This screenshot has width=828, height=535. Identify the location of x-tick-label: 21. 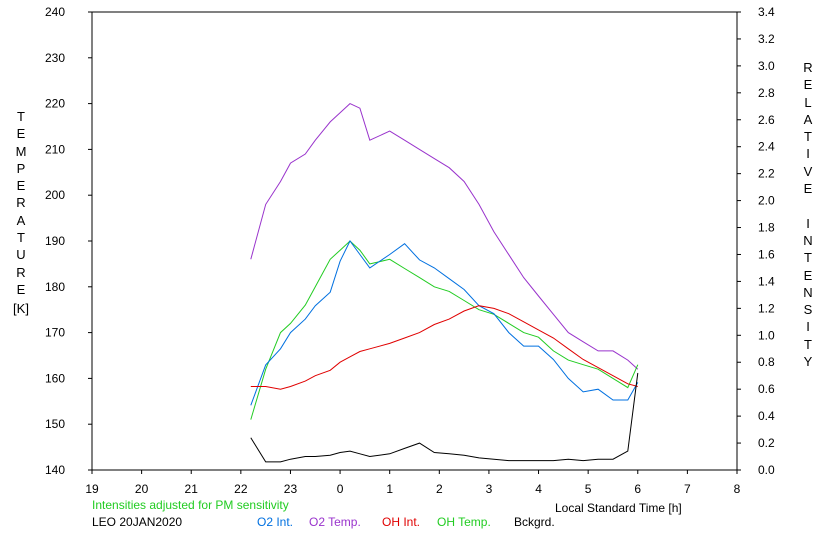
(192, 489).